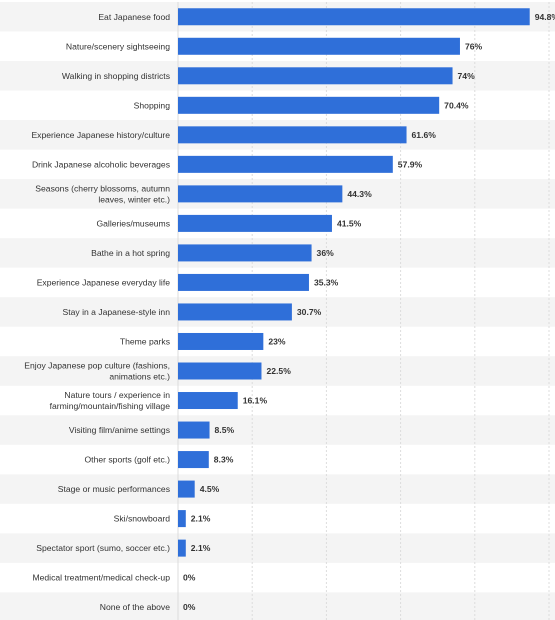  I want to click on category-label: Stage or music performances, so click(114, 489).